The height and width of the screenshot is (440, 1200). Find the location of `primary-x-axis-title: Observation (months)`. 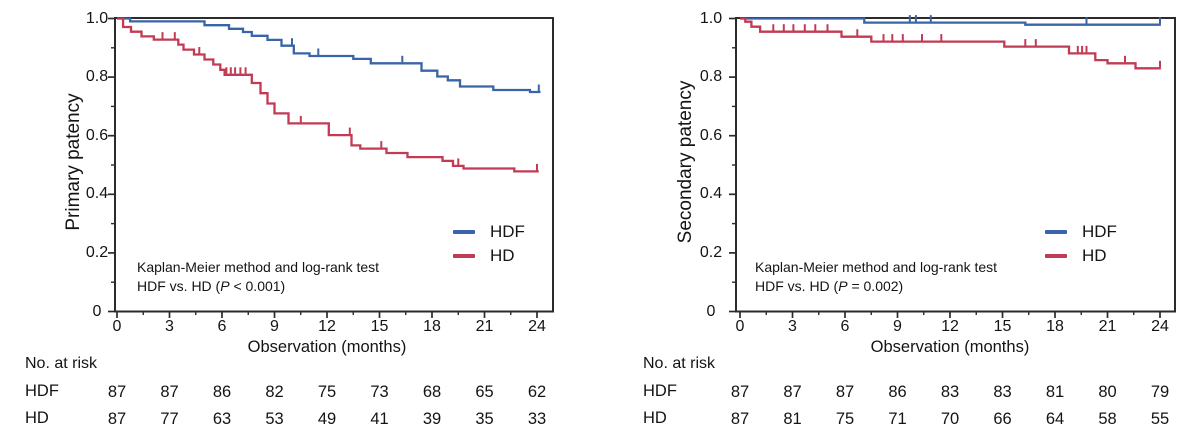

primary-x-axis-title: Observation (months) is located at coordinates (327, 347).